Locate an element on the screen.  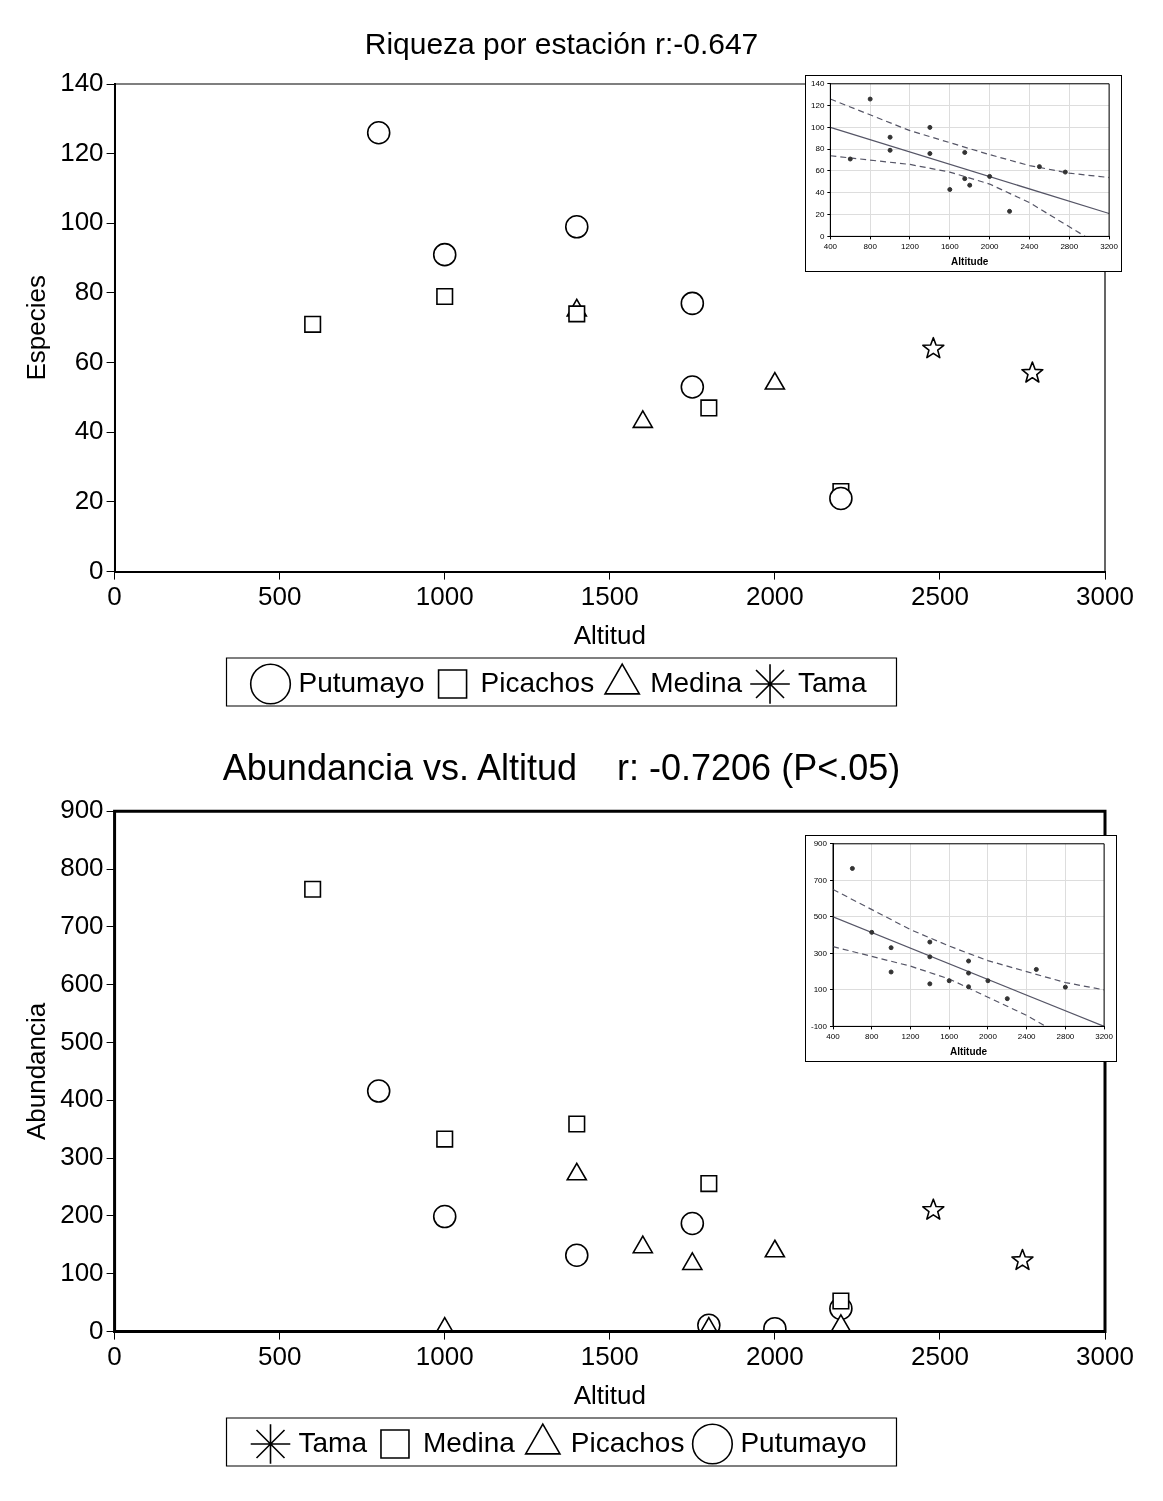
y-axis-title: Especies is located at coordinates (35, 328).